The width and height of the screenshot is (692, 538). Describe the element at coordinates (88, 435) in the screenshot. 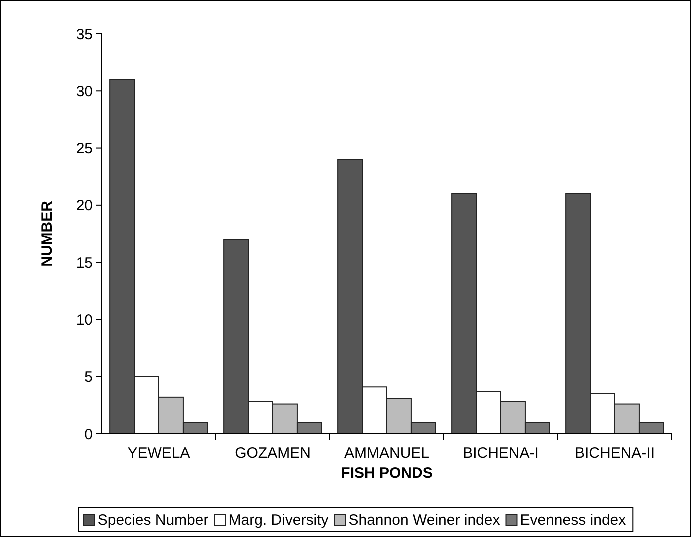

I see `y-tick-label: 0` at that location.